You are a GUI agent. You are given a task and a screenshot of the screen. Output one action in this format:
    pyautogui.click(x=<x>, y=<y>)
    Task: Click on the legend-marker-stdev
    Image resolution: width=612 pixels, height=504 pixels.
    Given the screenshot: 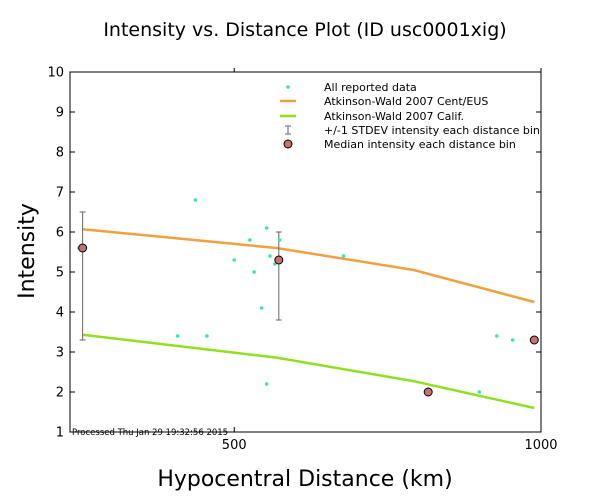 What is the action you would take?
    pyautogui.click(x=288, y=130)
    